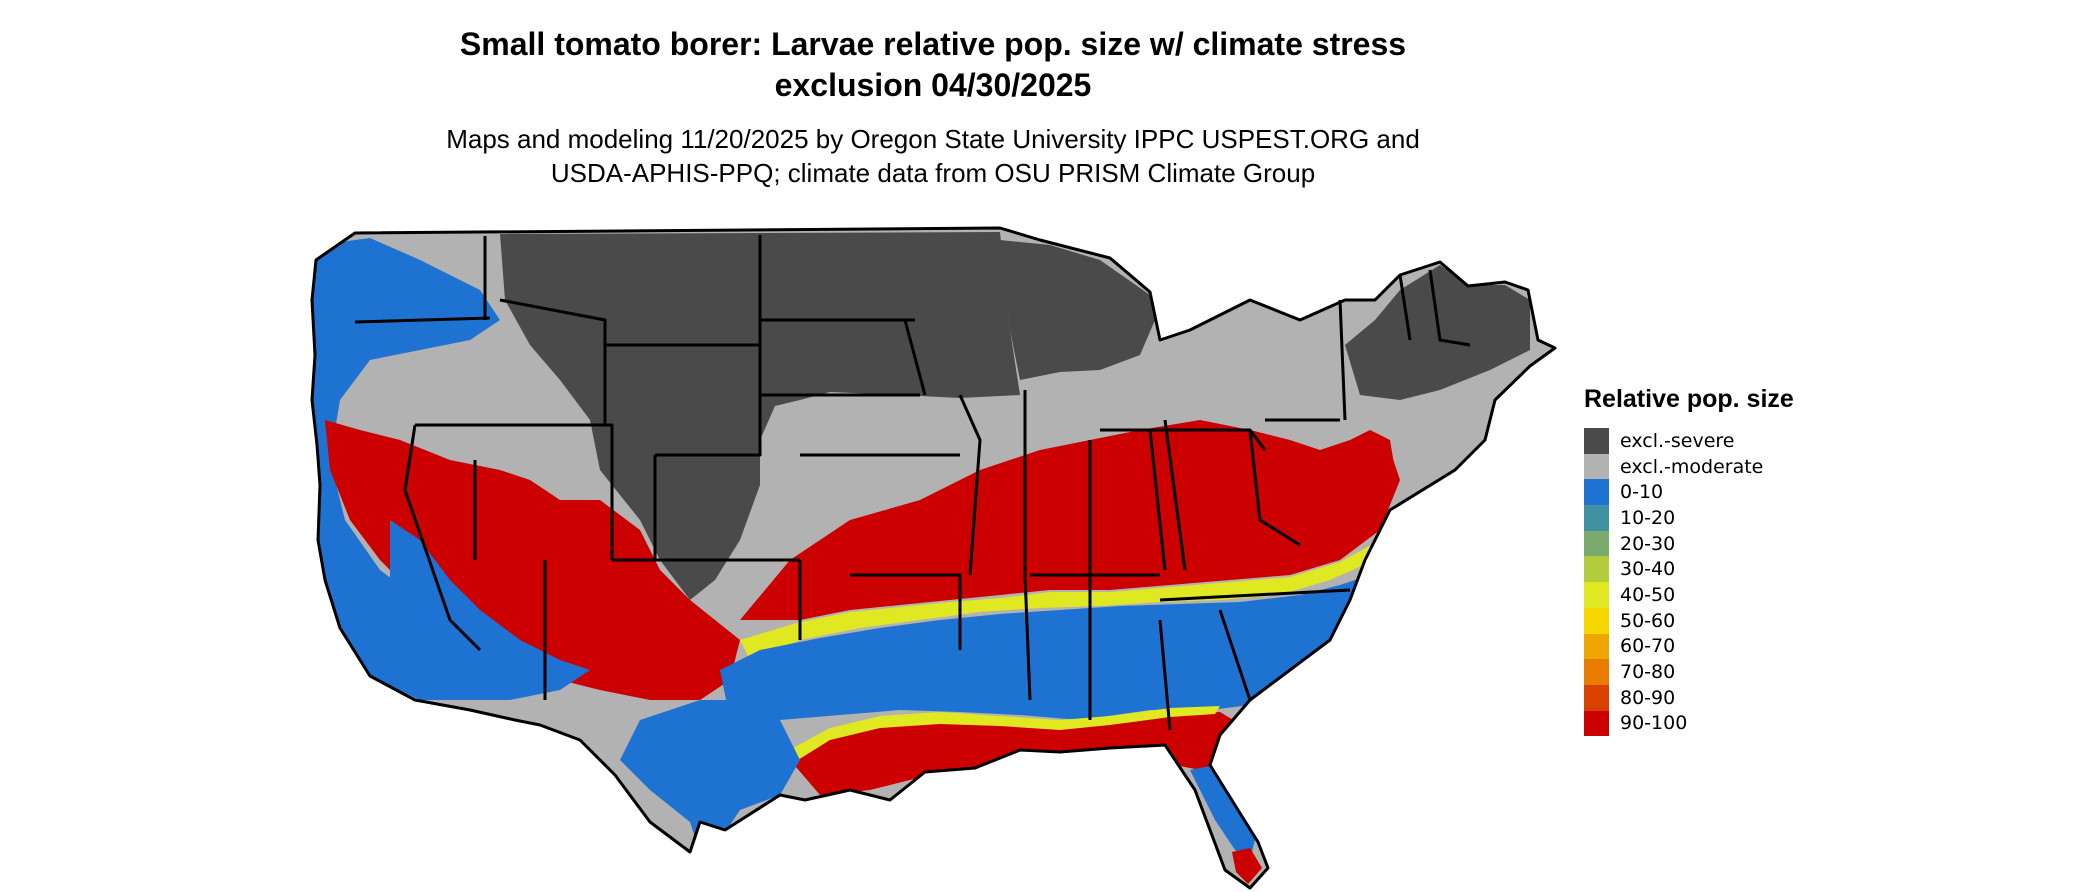 This screenshot has width=2100, height=892. Describe the element at coordinates (1222, 812) in the screenshot. I see `zone-0-10-florida` at that location.